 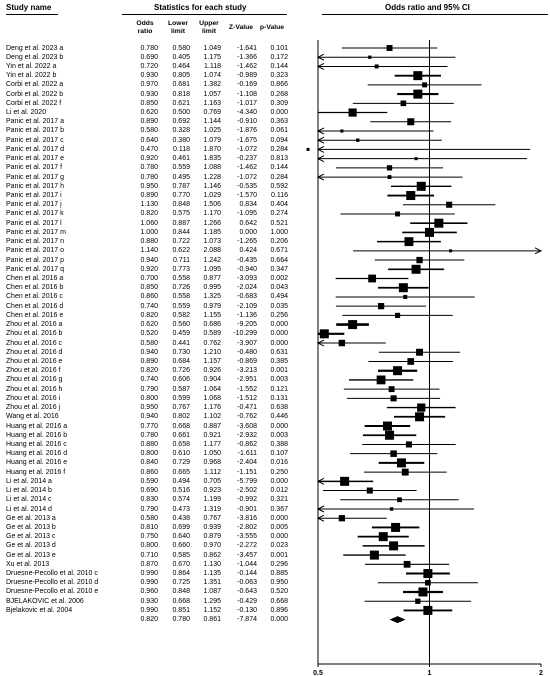 I want to click on study-name-cell: Panic et al. 2017 e, so click(x=35, y=159).